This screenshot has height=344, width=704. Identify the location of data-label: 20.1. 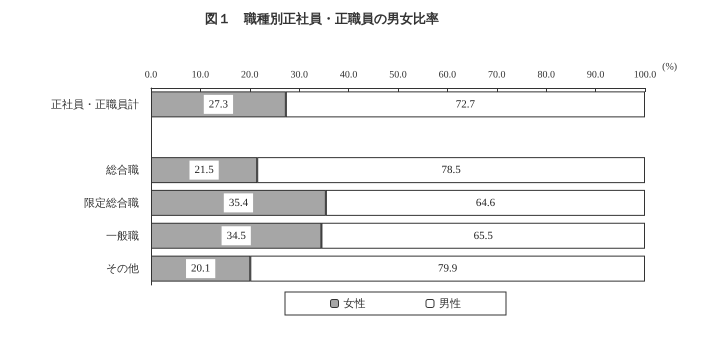
(200, 268).